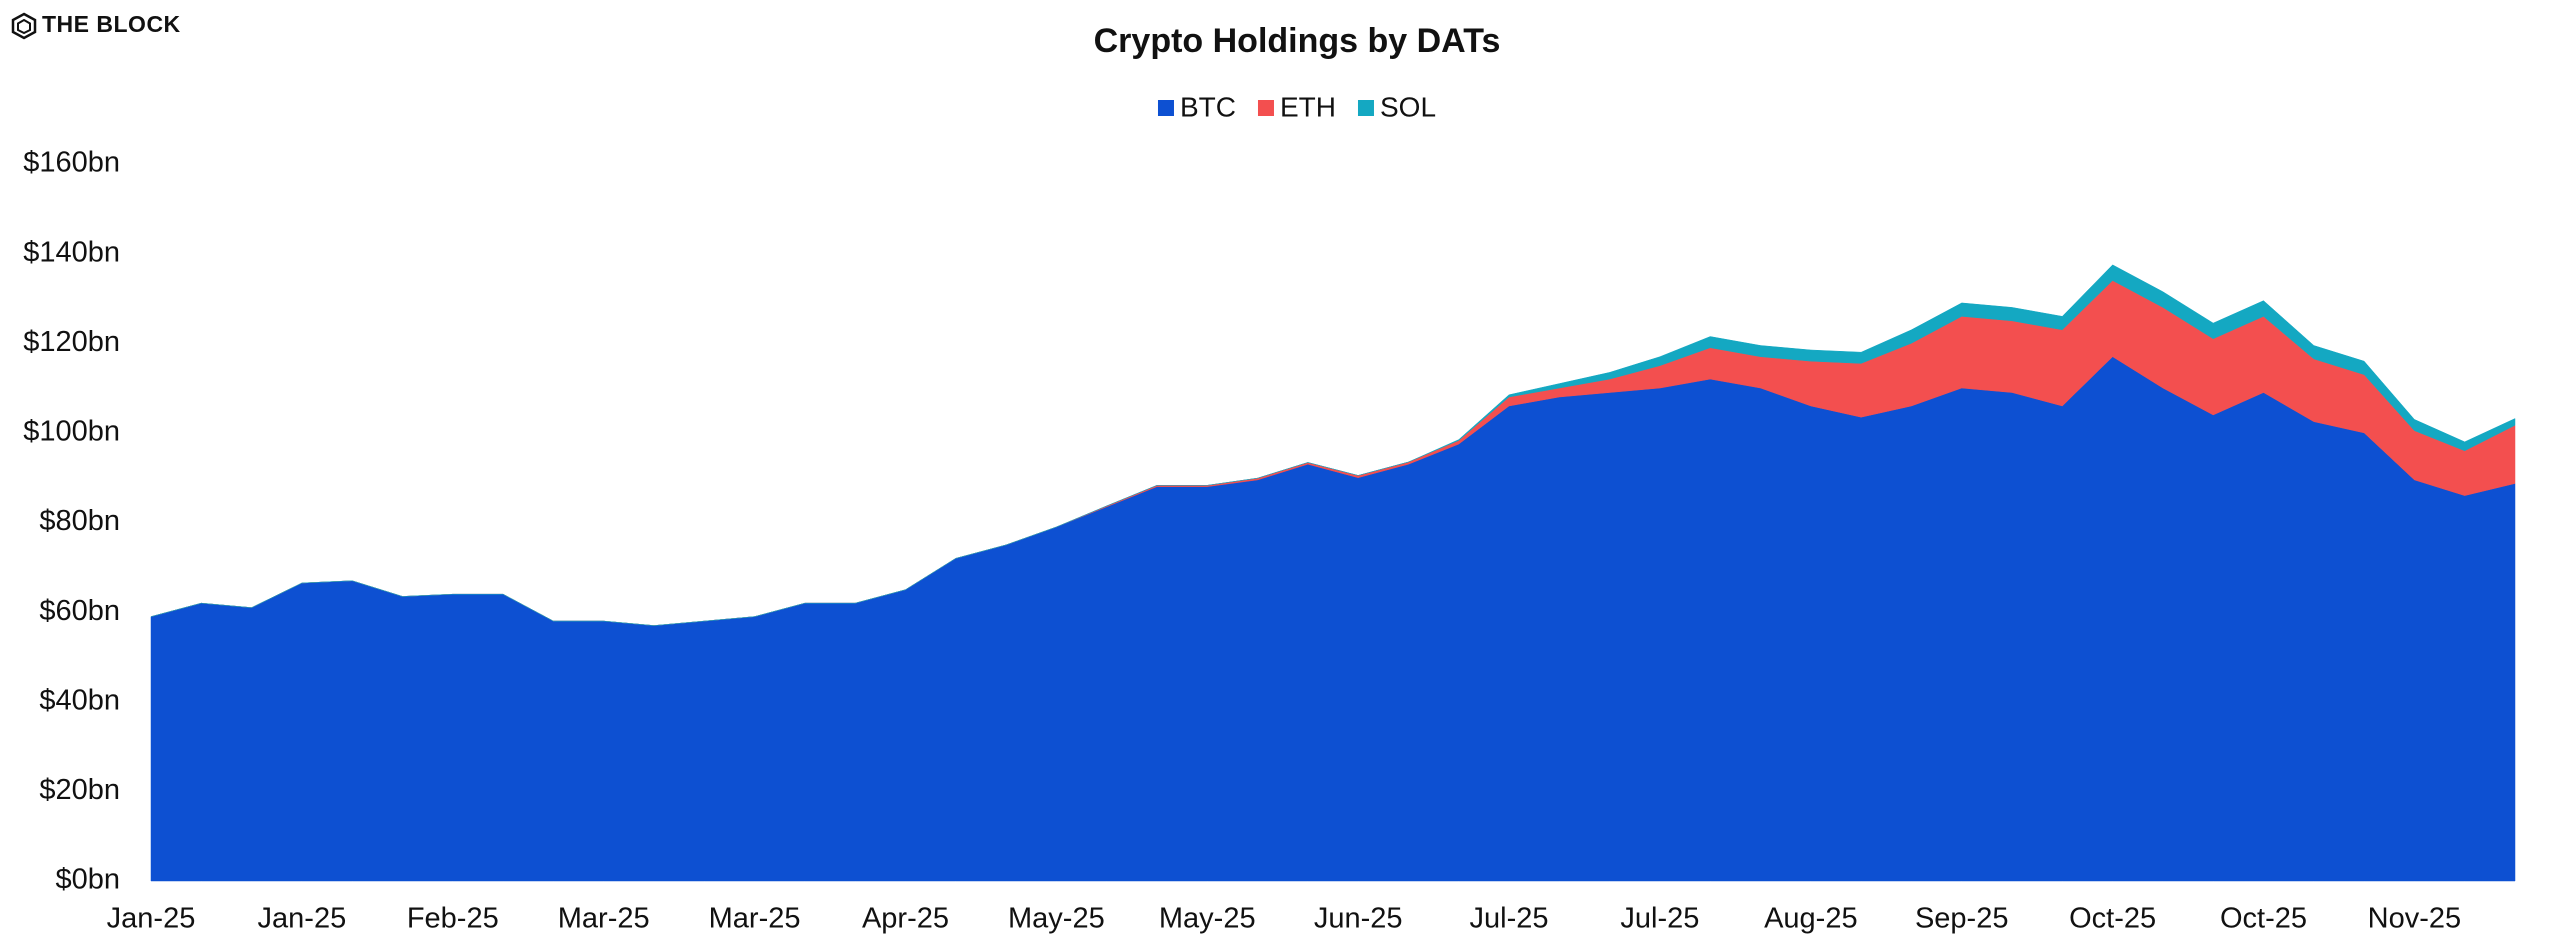 The width and height of the screenshot is (2560, 943). Describe the element at coordinates (79, 700) in the screenshot. I see `y-tick-label: $40bn` at that location.